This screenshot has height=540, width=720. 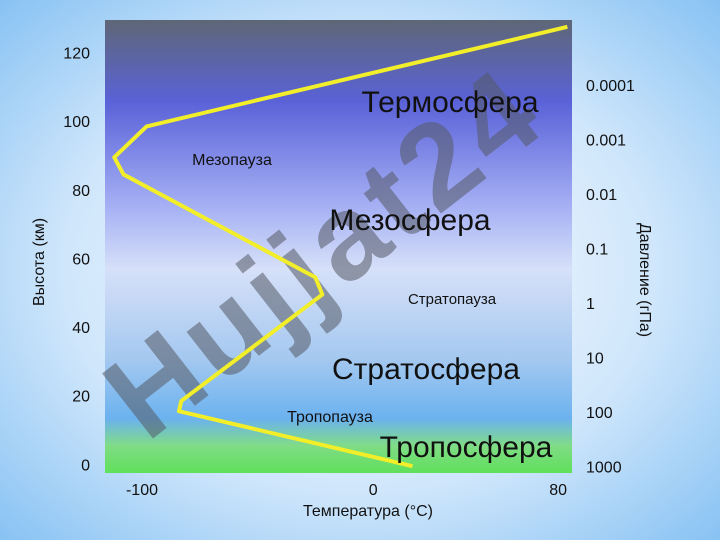 I want to click on y2-tick-label: 10, so click(x=595, y=358).